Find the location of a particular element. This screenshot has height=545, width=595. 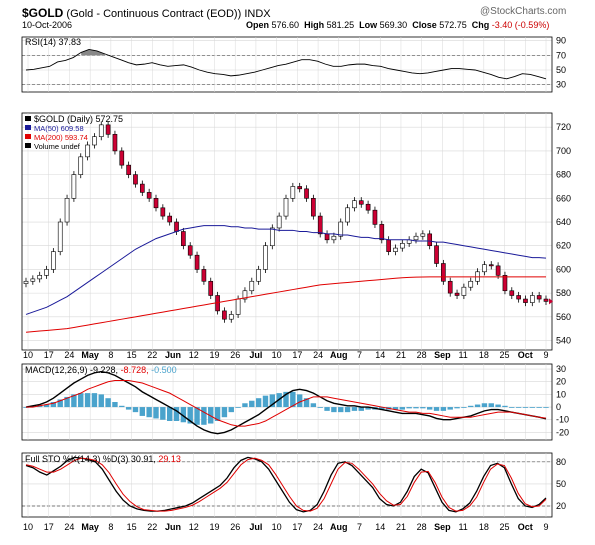

high-label: High is located at coordinates (314, 25).